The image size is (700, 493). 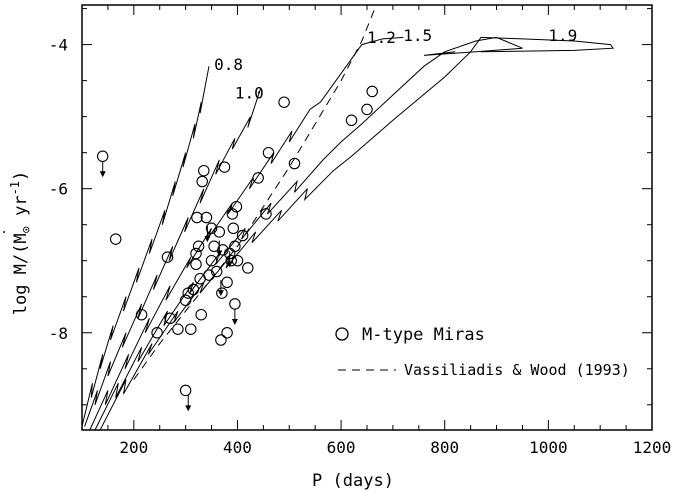 I want to click on x-tick-label: 800, so click(x=444, y=447).